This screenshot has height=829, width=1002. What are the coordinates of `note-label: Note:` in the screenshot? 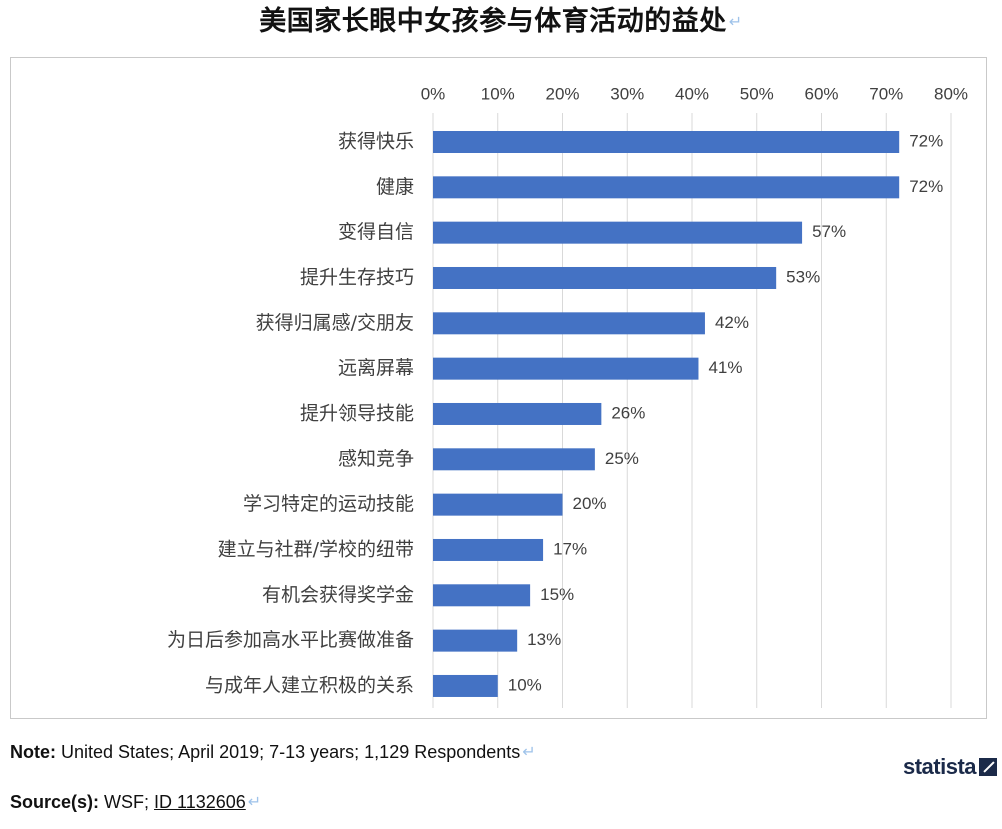 It's located at (33, 752).